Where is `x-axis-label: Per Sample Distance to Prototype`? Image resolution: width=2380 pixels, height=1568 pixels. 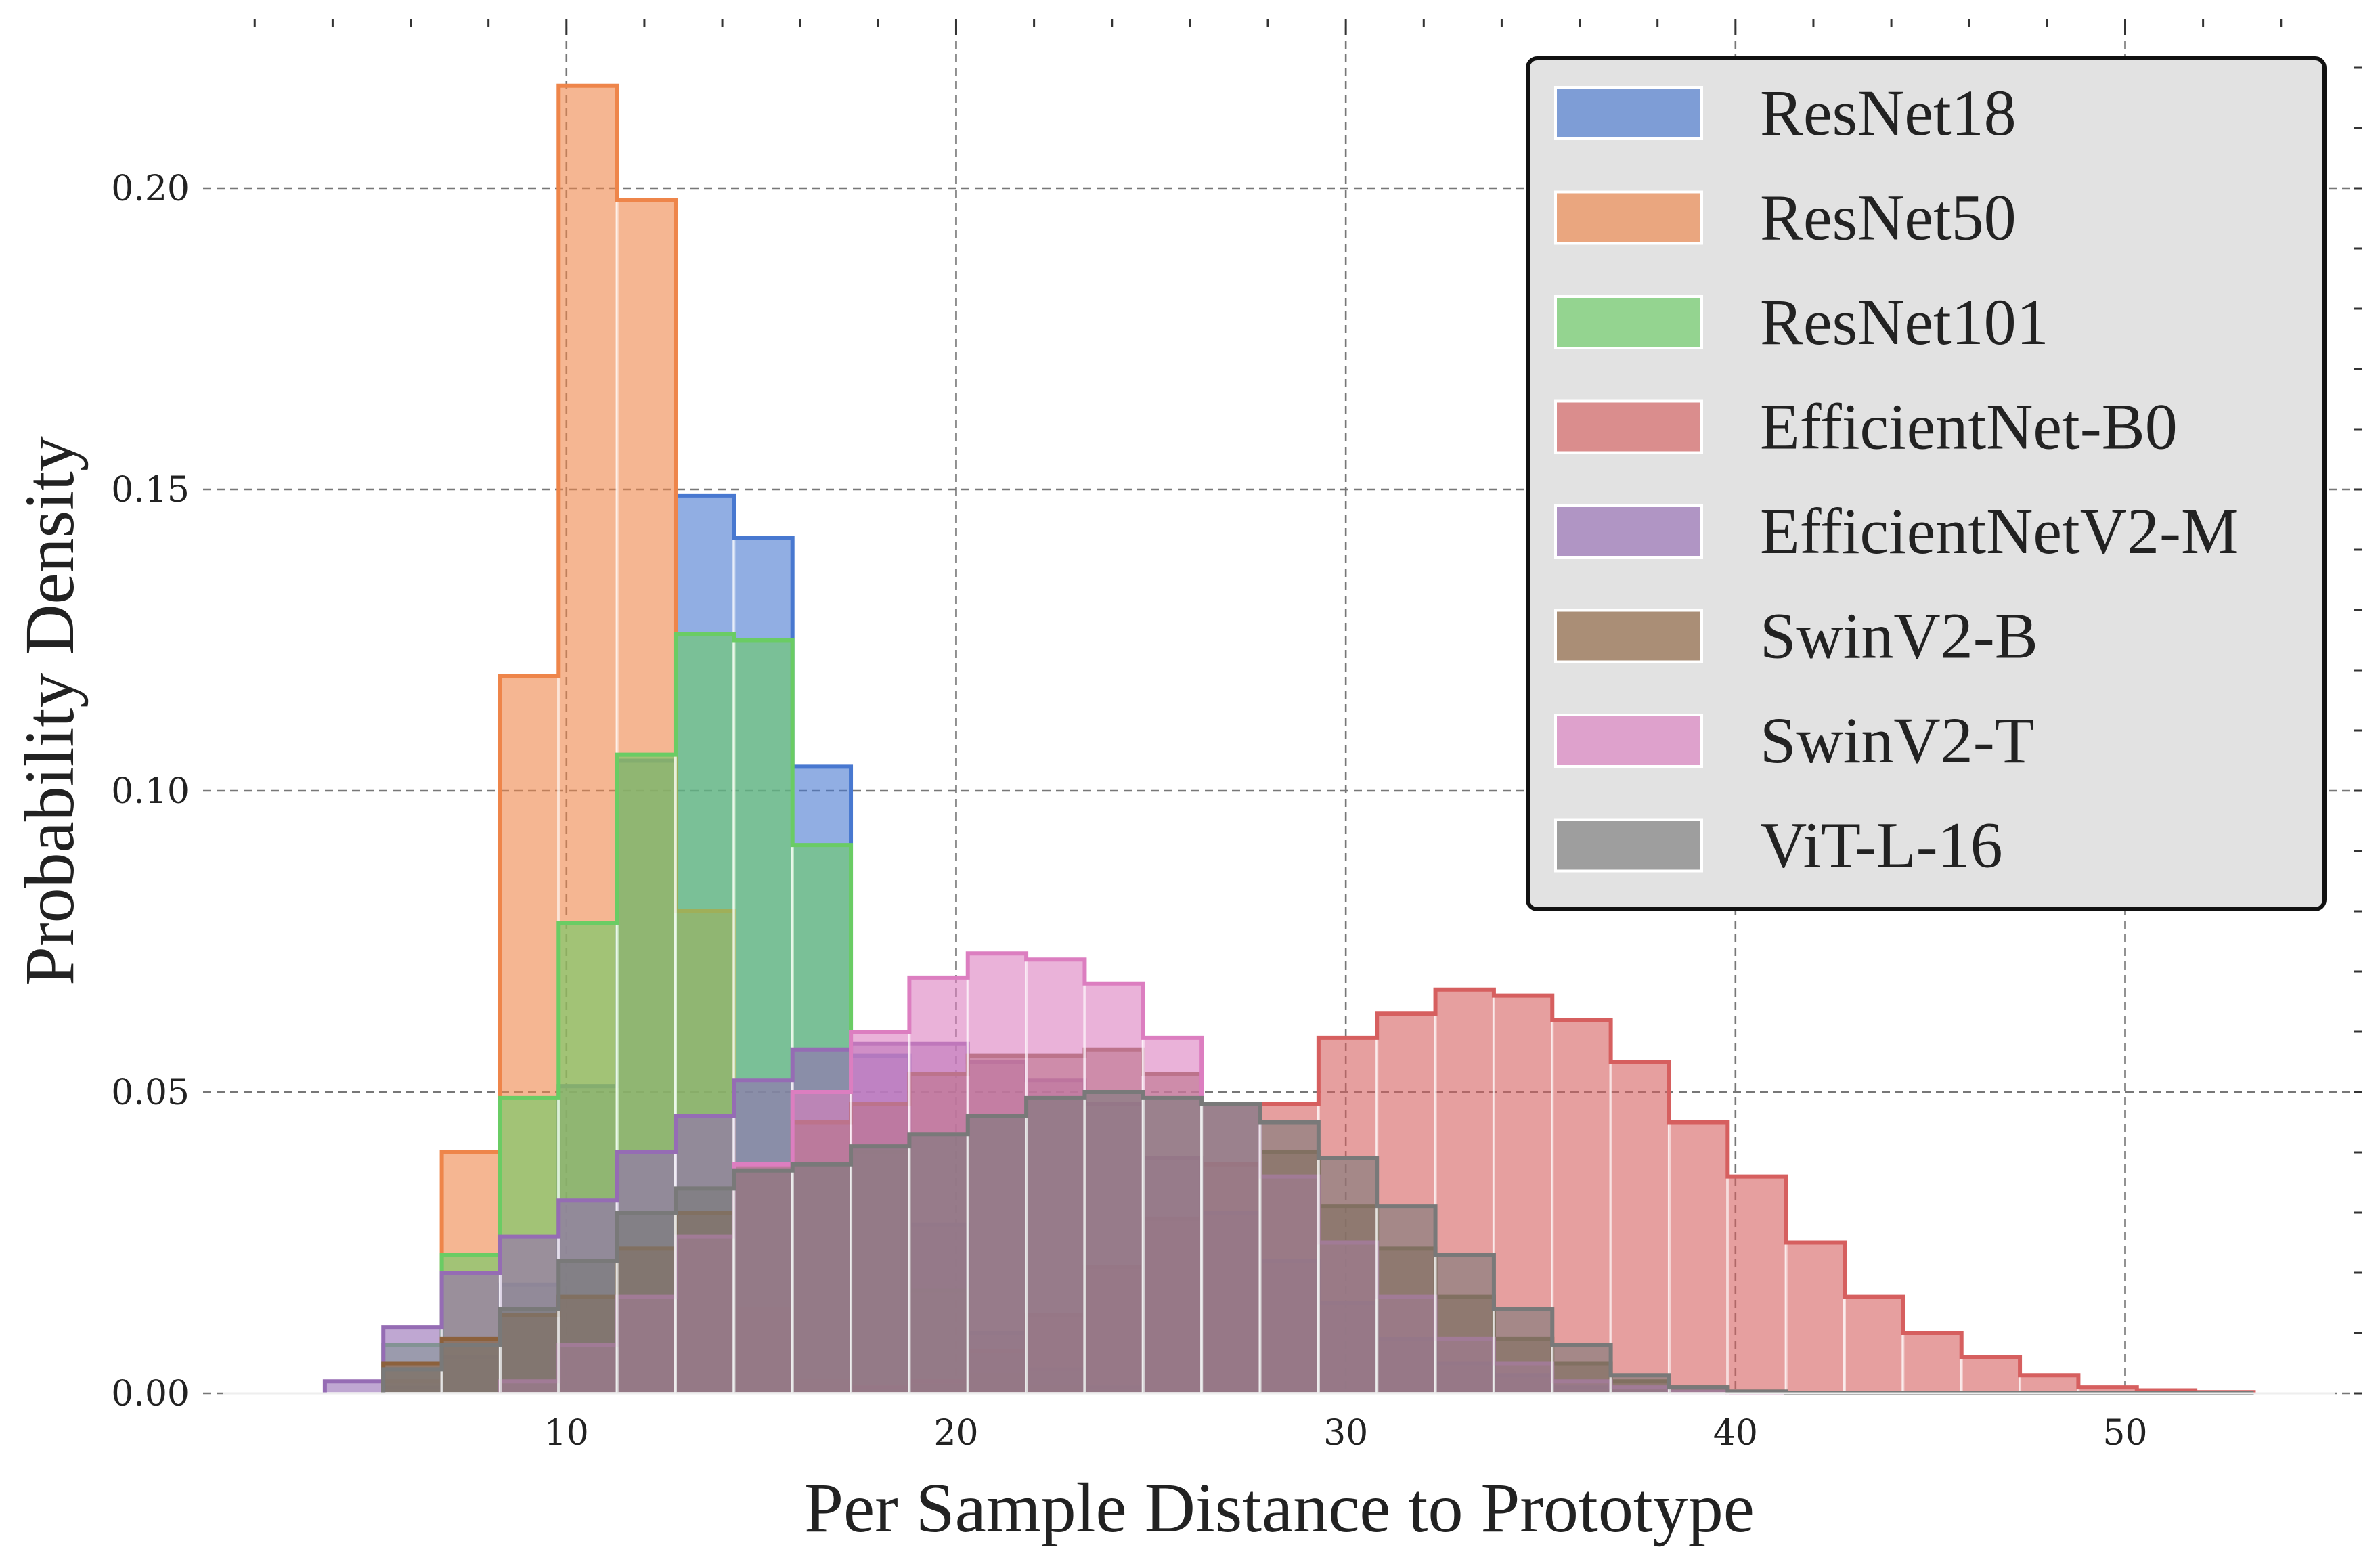 x-axis-label: Per Sample Distance to Prototype is located at coordinates (1279, 1508).